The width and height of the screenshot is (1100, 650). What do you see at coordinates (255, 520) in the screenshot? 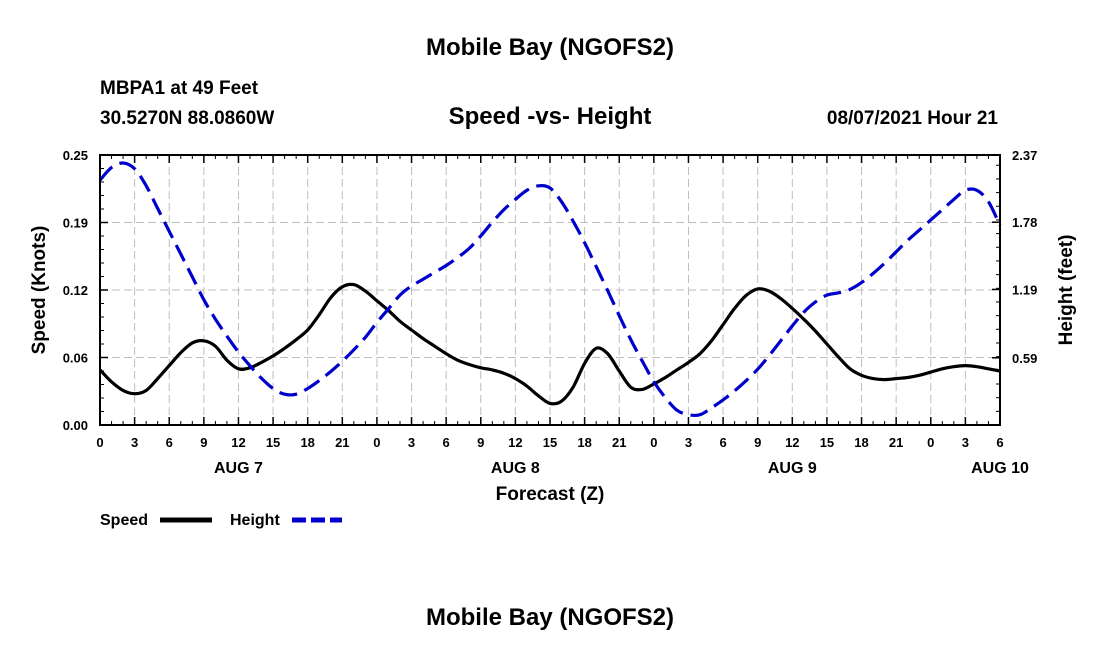
I see `legend-height-label: Height` at bounding box center [255, 520].